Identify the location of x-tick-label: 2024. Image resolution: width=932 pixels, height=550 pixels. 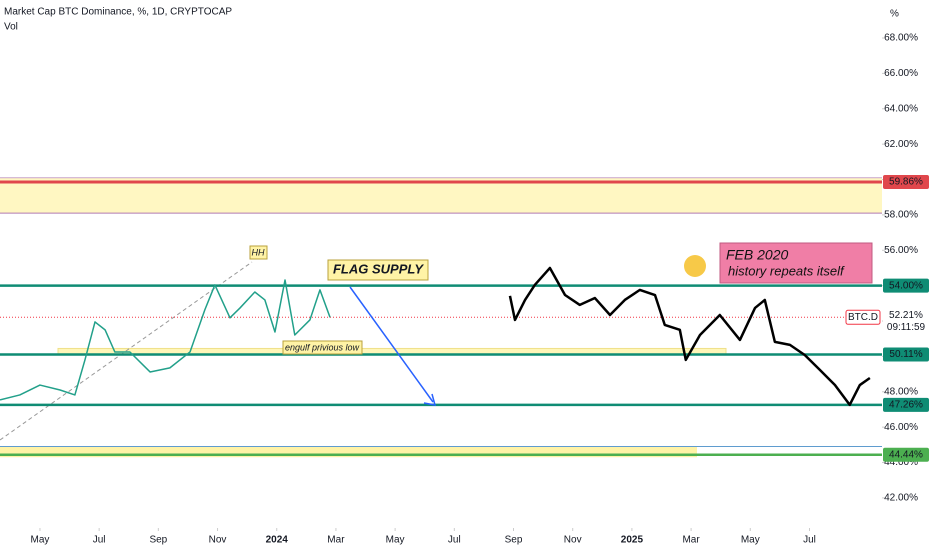
(277, 540).